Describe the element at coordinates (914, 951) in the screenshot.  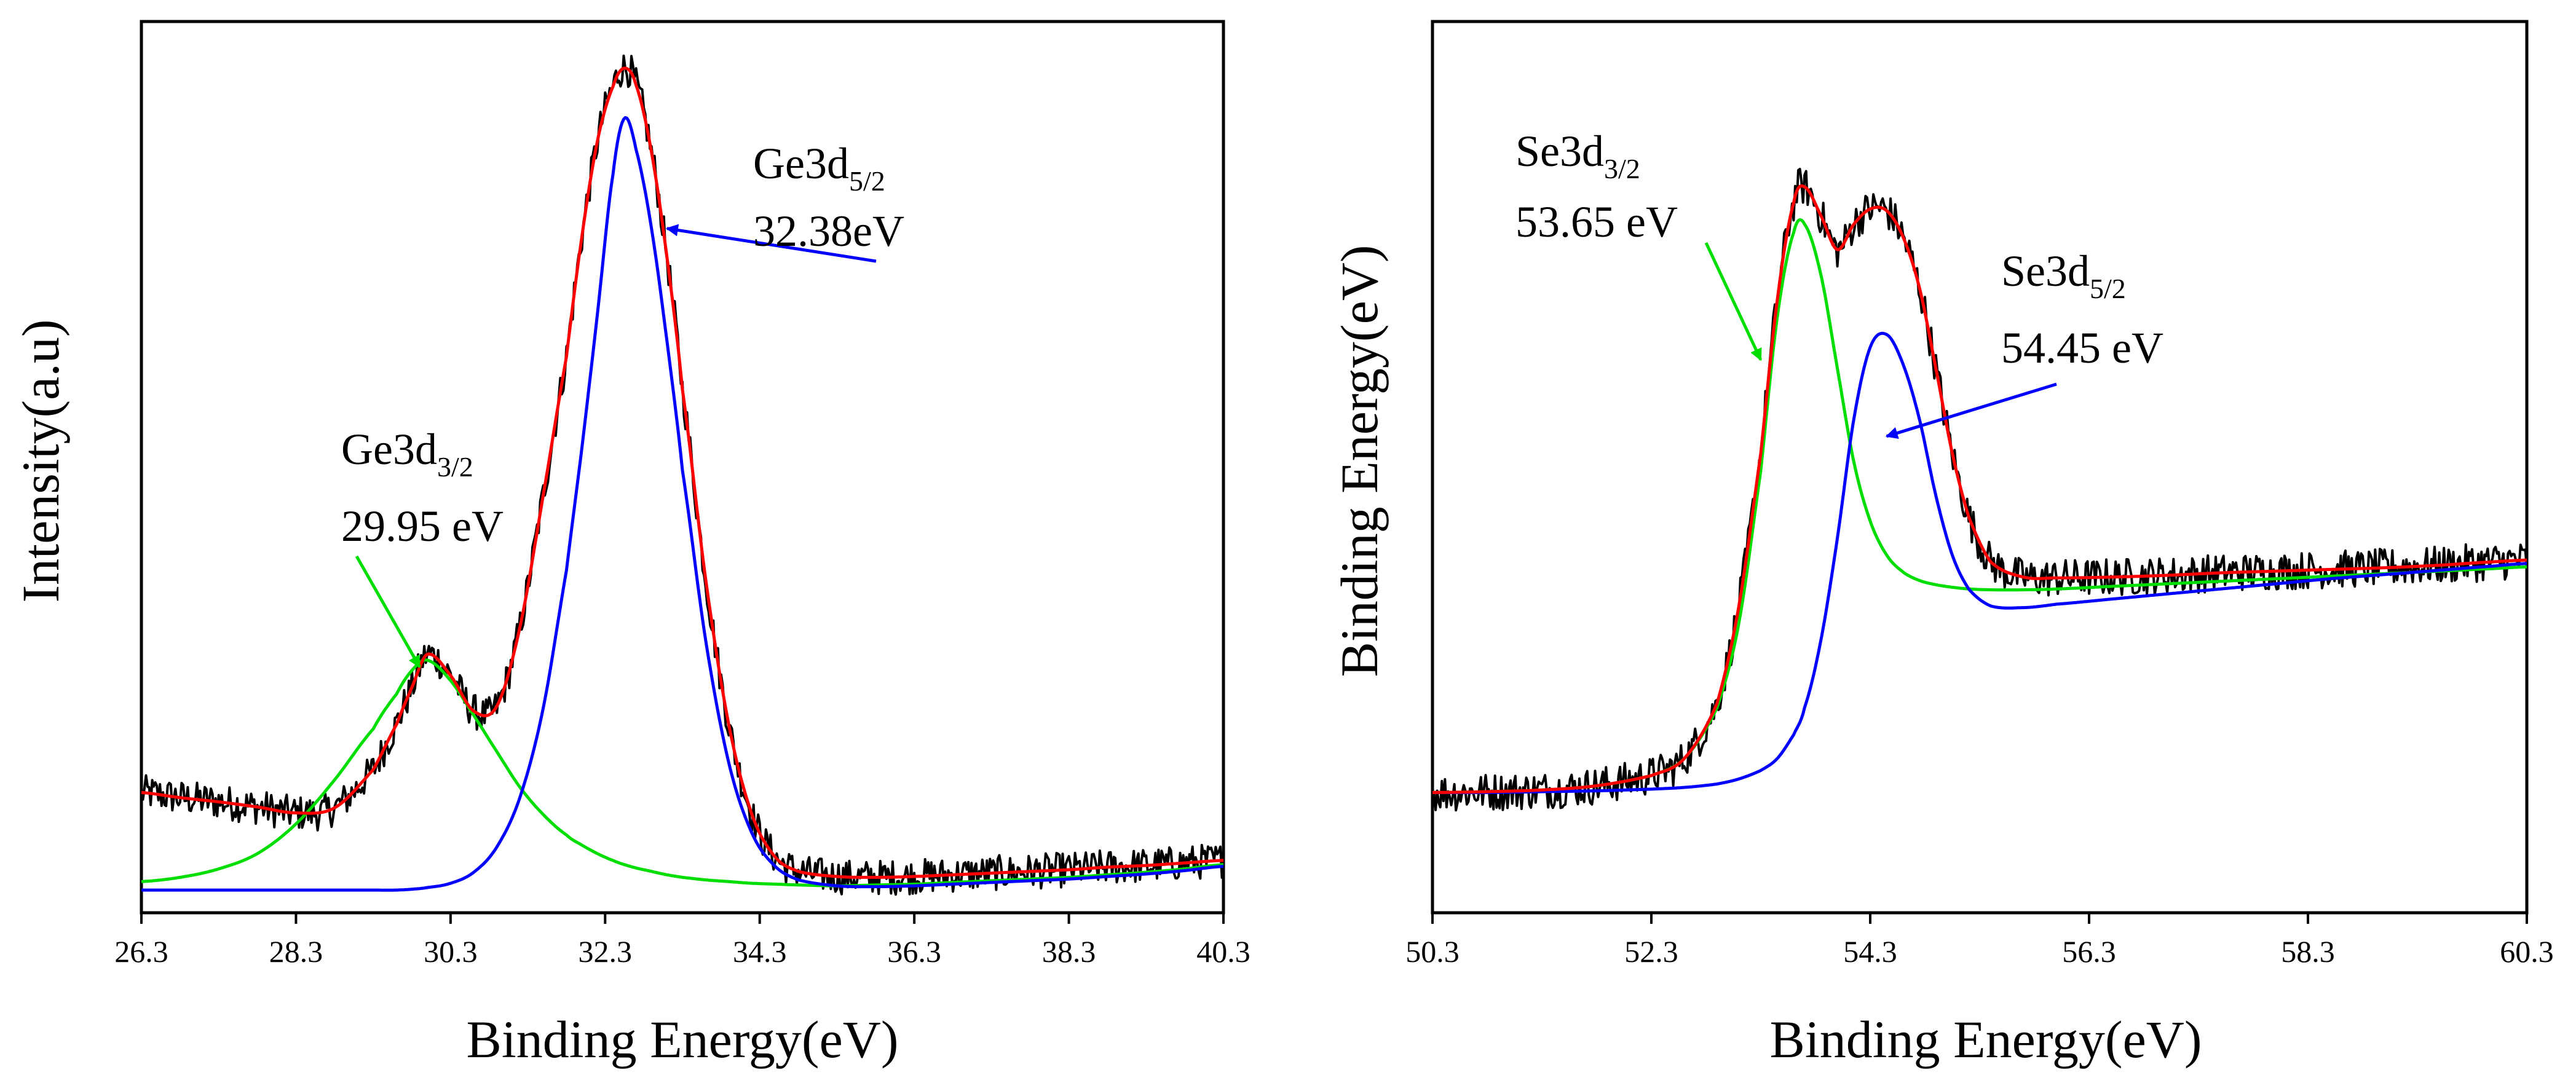
I see `x-tick-label: 36.3` at that location.